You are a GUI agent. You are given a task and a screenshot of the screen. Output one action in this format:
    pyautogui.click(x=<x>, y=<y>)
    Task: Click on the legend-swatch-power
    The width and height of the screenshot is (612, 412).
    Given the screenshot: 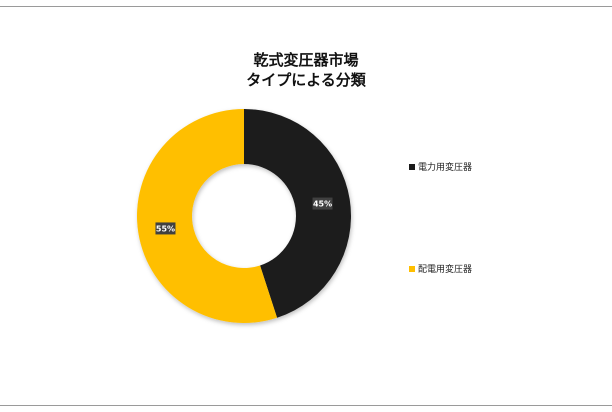 What is the action you would take?
    pyautogui.click(x=412, y=166)
    